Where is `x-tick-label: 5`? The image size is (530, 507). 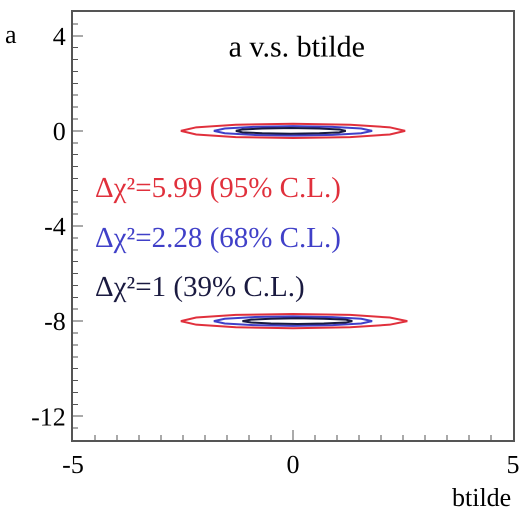
x-tick-label: 5 is located at coordinates (513, 465).